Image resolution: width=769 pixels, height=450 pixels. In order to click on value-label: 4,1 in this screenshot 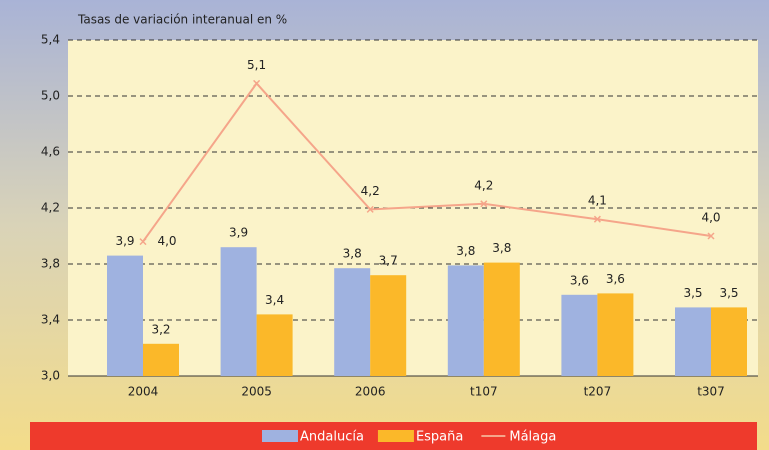, I will do `click(597, 201)`.